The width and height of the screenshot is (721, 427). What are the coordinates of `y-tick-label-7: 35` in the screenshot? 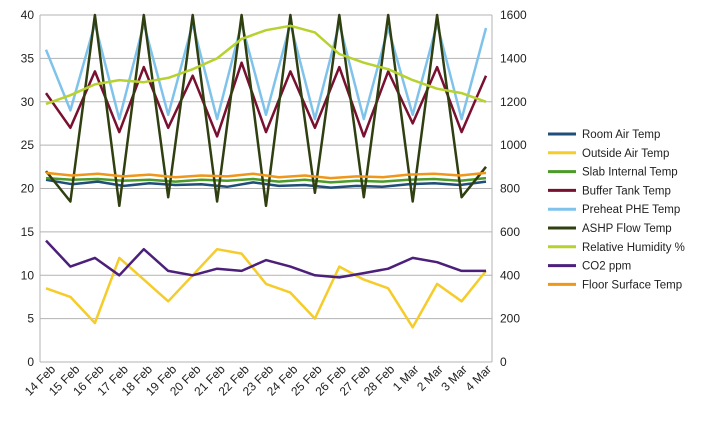 It's located at (28, 58).